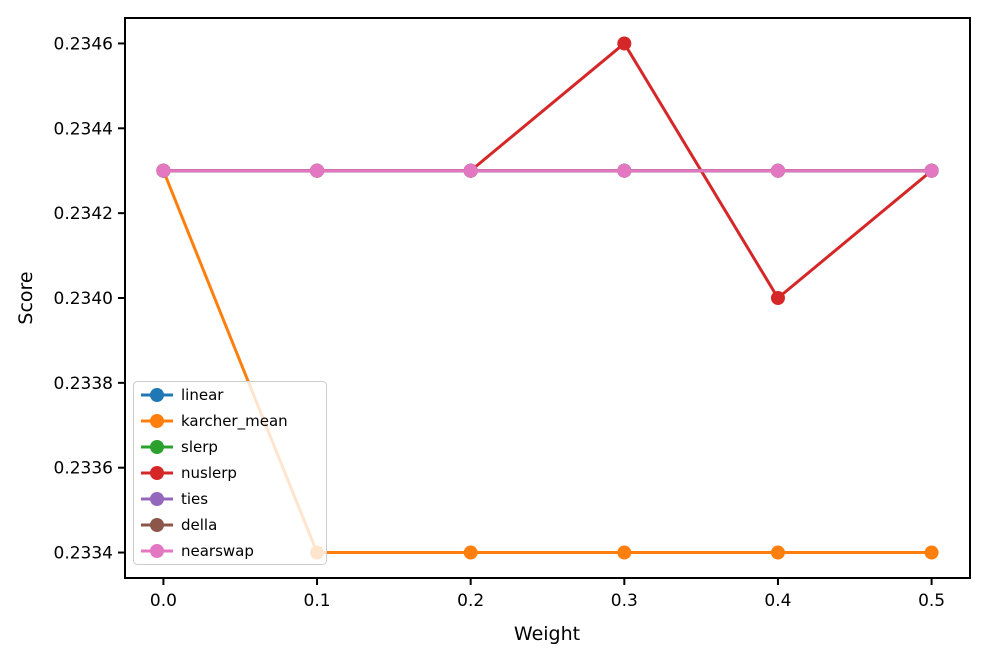 This screenshot has width=997, height=664. What do you see at coordinates (83, 44) in the screenshot?
I see `y-tick-label: 0.2346` at bounding box center [83, 44].